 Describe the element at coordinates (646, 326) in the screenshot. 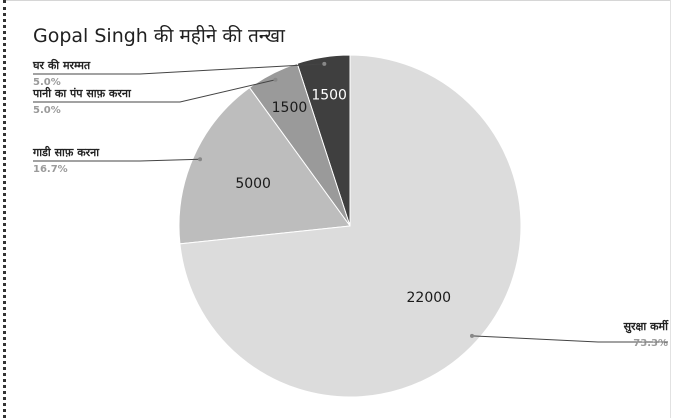

I see `slice-category-label-3: सुरक्षा कर्मी` at that location.